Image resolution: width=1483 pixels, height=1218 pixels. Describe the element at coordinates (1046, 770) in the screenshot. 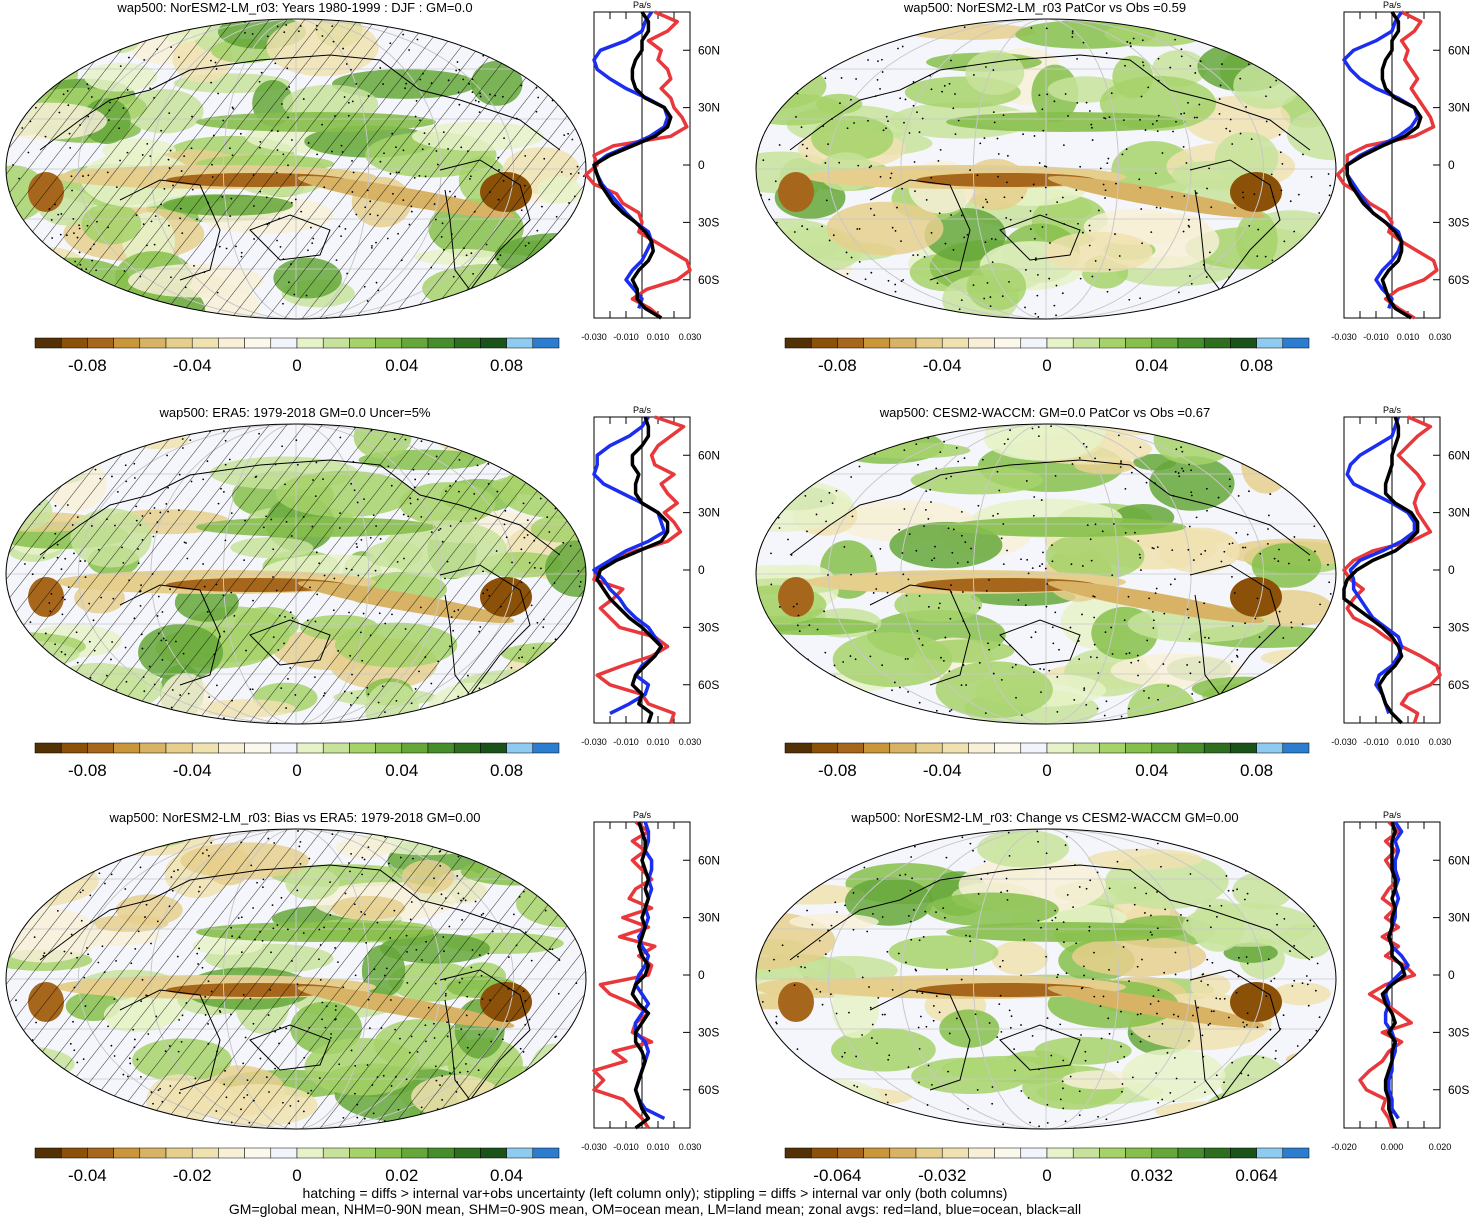

I see `colorbar-label: 0` at that location.